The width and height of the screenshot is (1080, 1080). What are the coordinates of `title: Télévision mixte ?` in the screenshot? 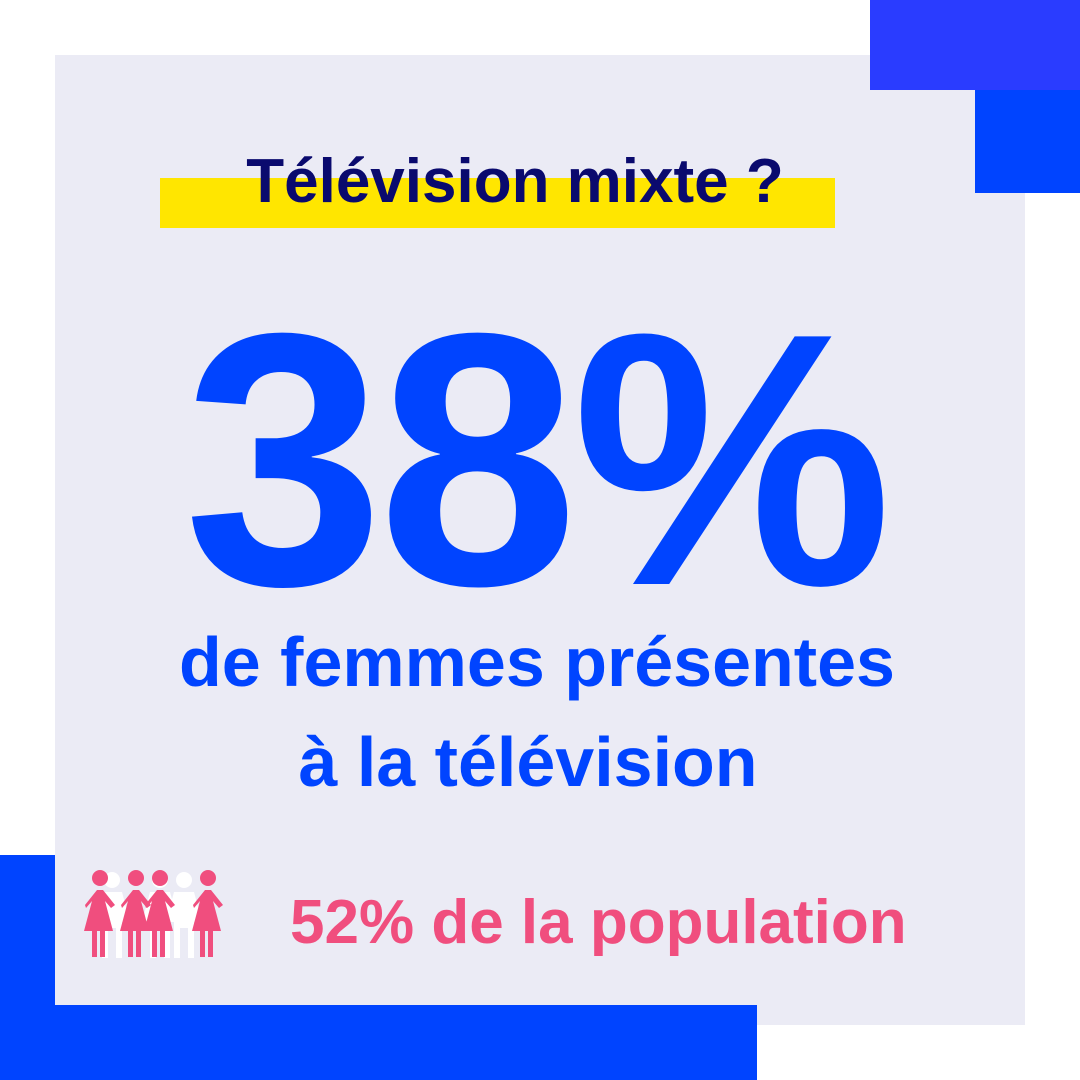 It's located at (515, 181).